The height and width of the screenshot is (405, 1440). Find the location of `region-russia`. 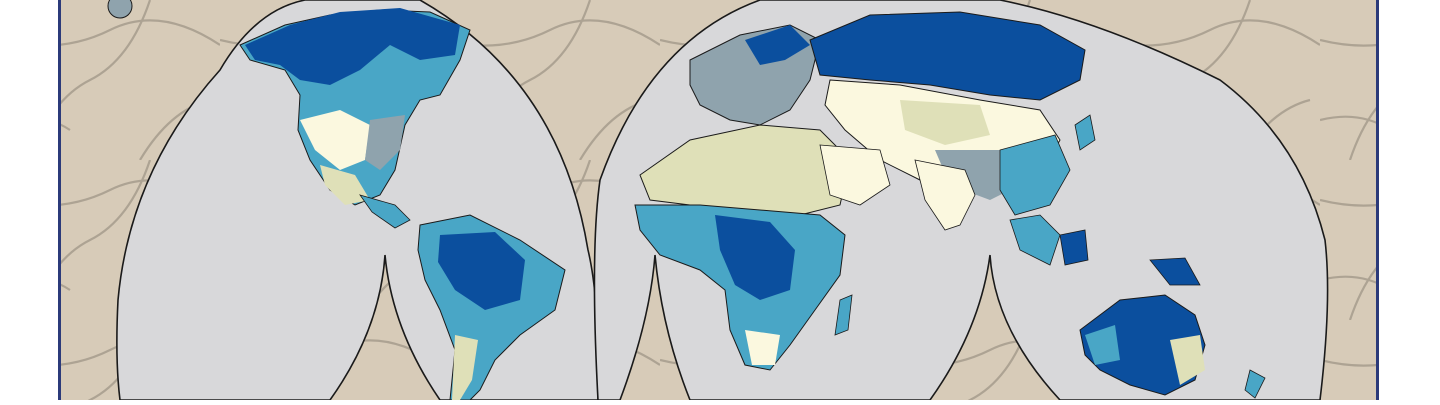

region-russia is located at coordinates (947, 56).